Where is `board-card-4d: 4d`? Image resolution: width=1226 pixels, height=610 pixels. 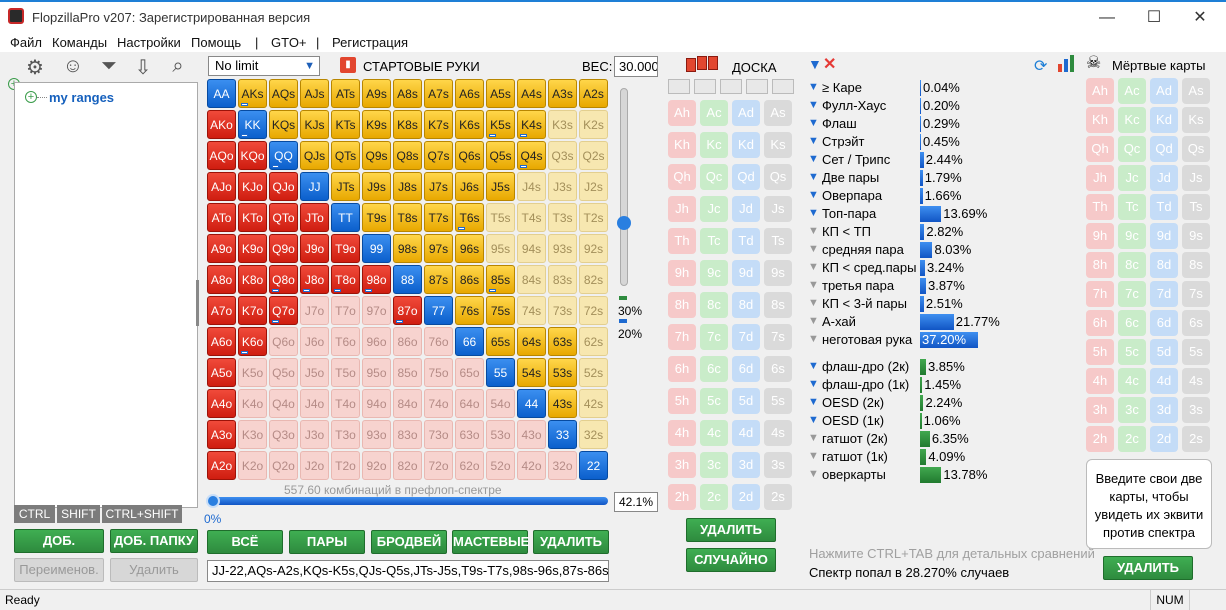
board-card-4d: 4d is located at coordinates (746, 433).